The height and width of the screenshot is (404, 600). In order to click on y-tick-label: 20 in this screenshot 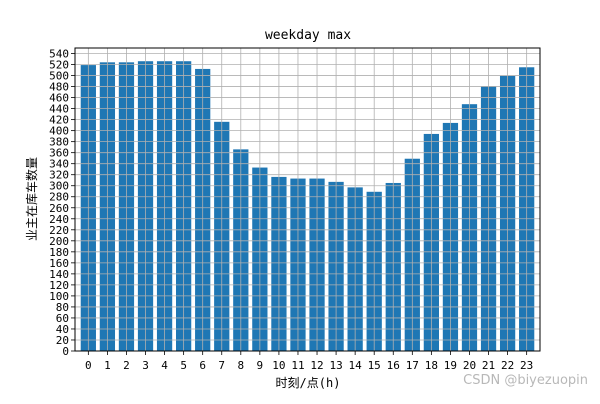, I will do `click(62, 340)`.